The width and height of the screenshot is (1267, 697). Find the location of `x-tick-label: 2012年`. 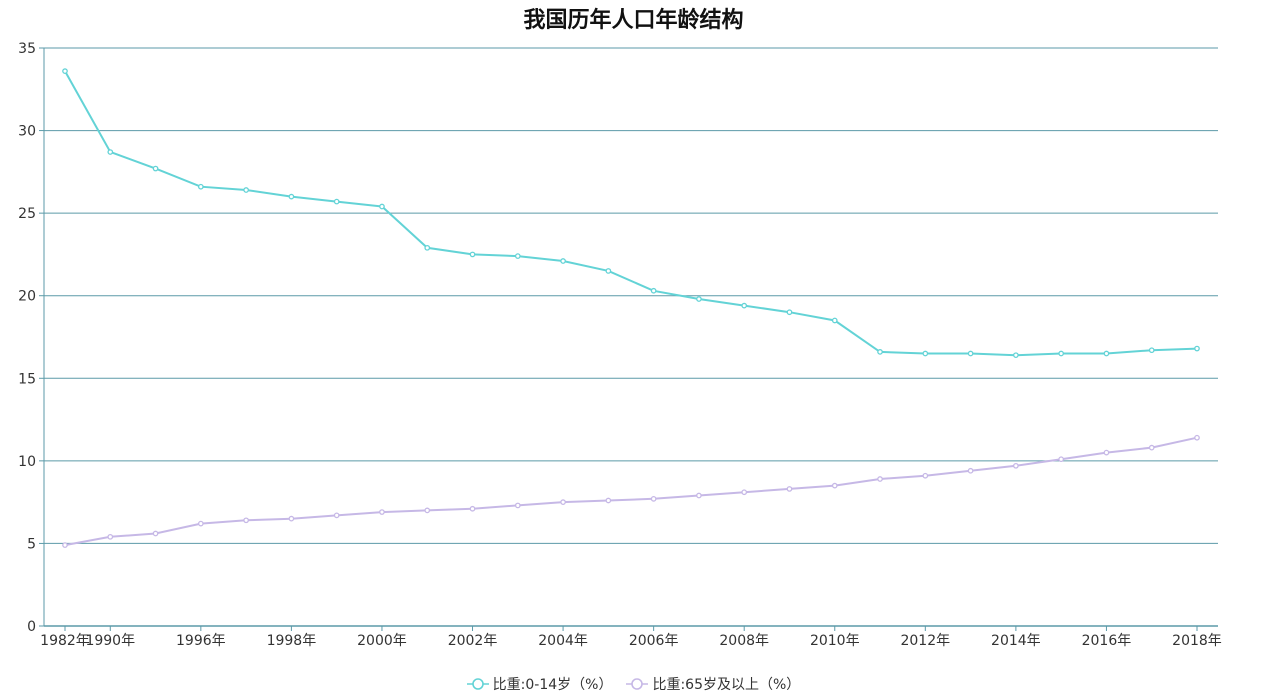

x-tick-label: 2012年 is located at coordinates (925, 641).